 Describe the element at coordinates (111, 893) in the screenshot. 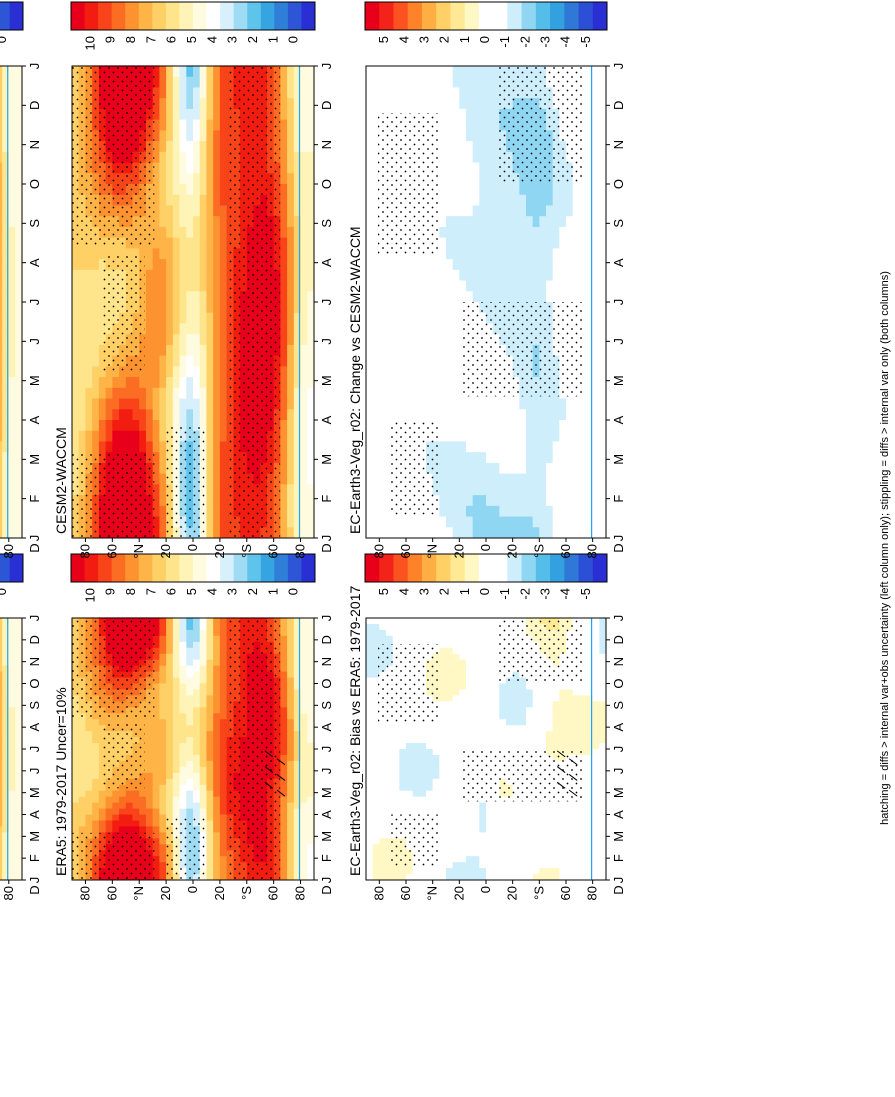

I see `lat-tick-label: 60` at that location.